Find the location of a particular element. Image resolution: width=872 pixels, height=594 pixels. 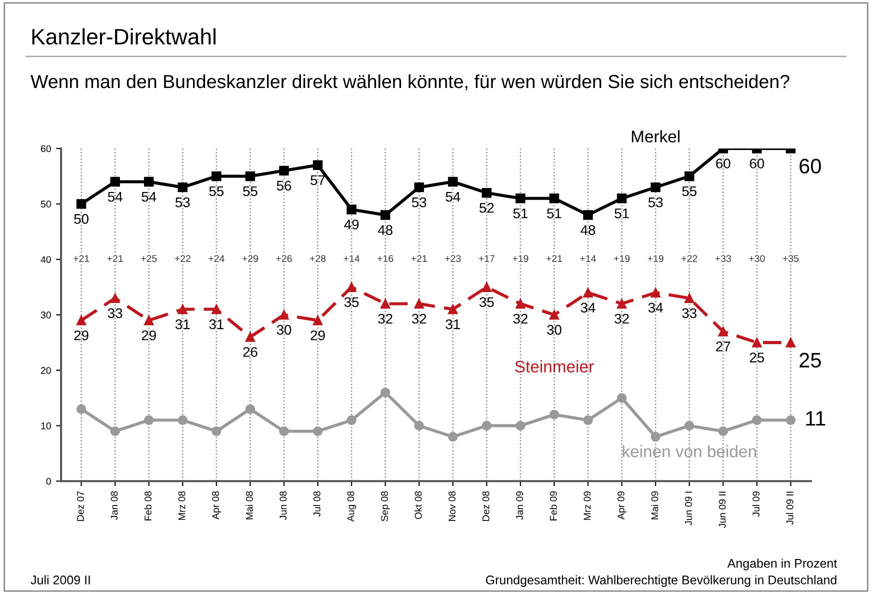

series-label: keinen von beiden is located at coordinates (689, 451).